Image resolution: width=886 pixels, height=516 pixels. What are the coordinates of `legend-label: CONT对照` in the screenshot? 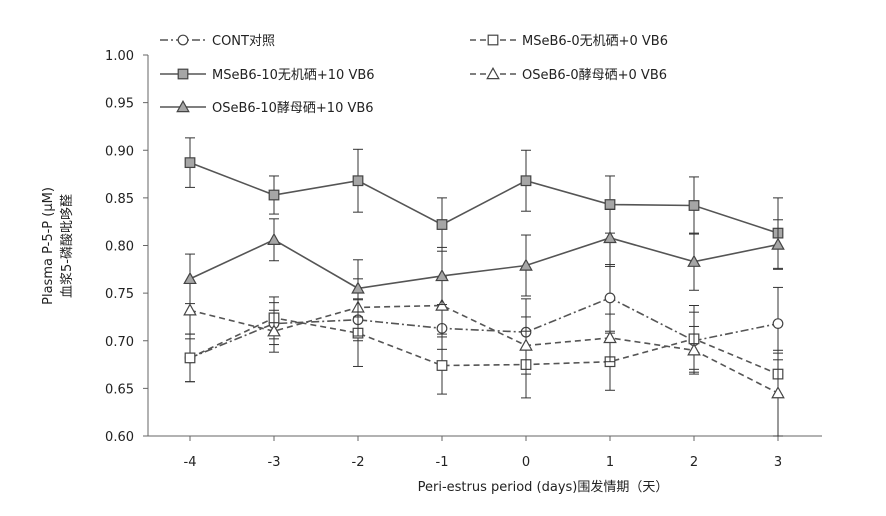 It's located at (243, 41).